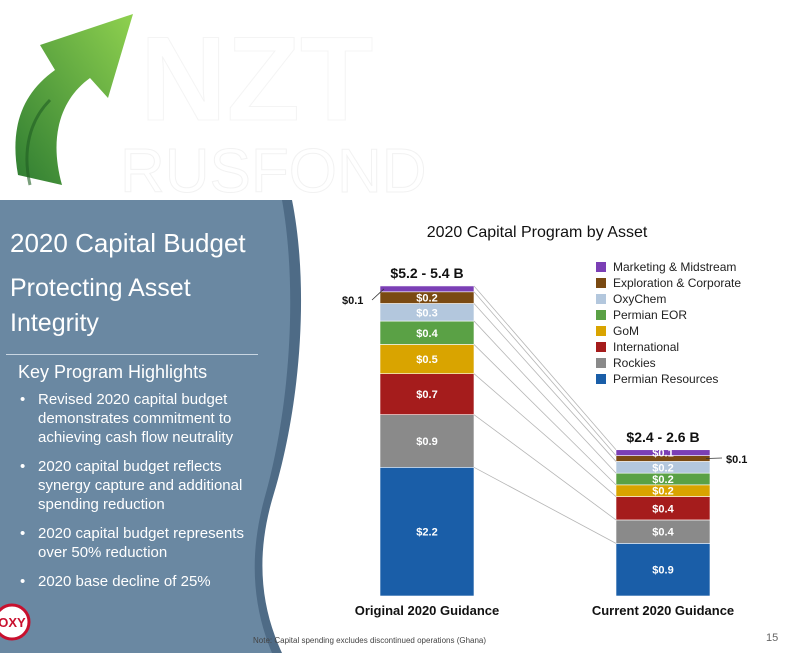 The image size is (788, 653). What do you see at coordinates (100, 305) in the screenshot?
I see `page-subtitle: Protecting Asset Integrity` at bounding box center [100, 305].